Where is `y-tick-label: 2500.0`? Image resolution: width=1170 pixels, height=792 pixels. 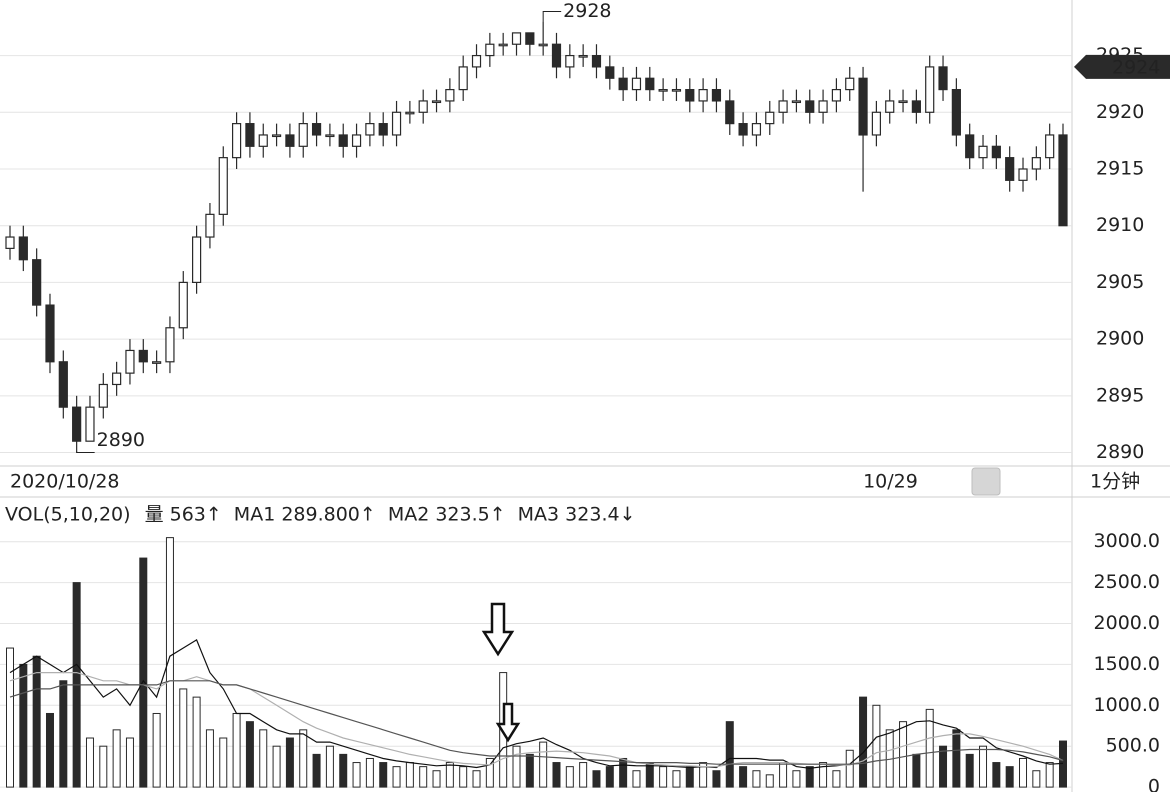
y-tick-label: 2500.0 is located at coordinates (1127, 582).